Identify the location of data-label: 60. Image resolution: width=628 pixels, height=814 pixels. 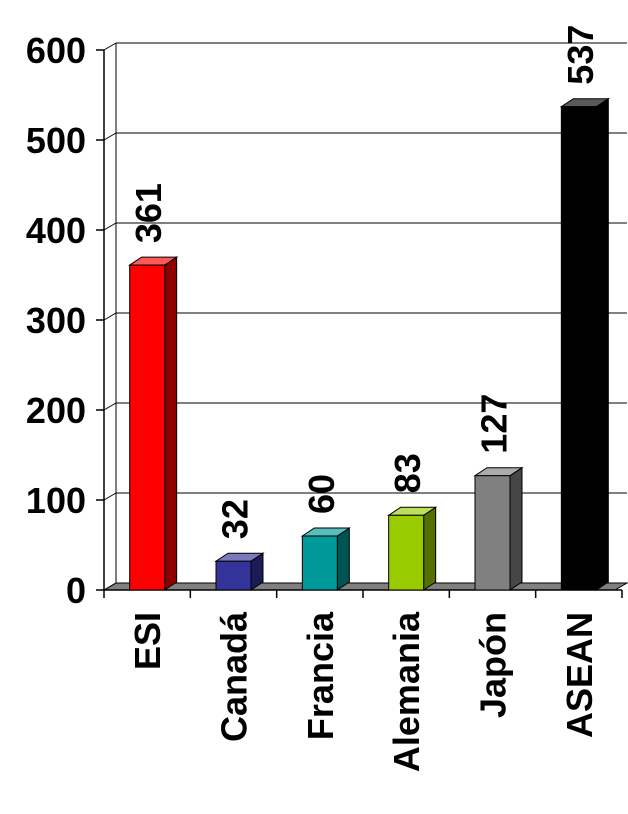
(321, 494).